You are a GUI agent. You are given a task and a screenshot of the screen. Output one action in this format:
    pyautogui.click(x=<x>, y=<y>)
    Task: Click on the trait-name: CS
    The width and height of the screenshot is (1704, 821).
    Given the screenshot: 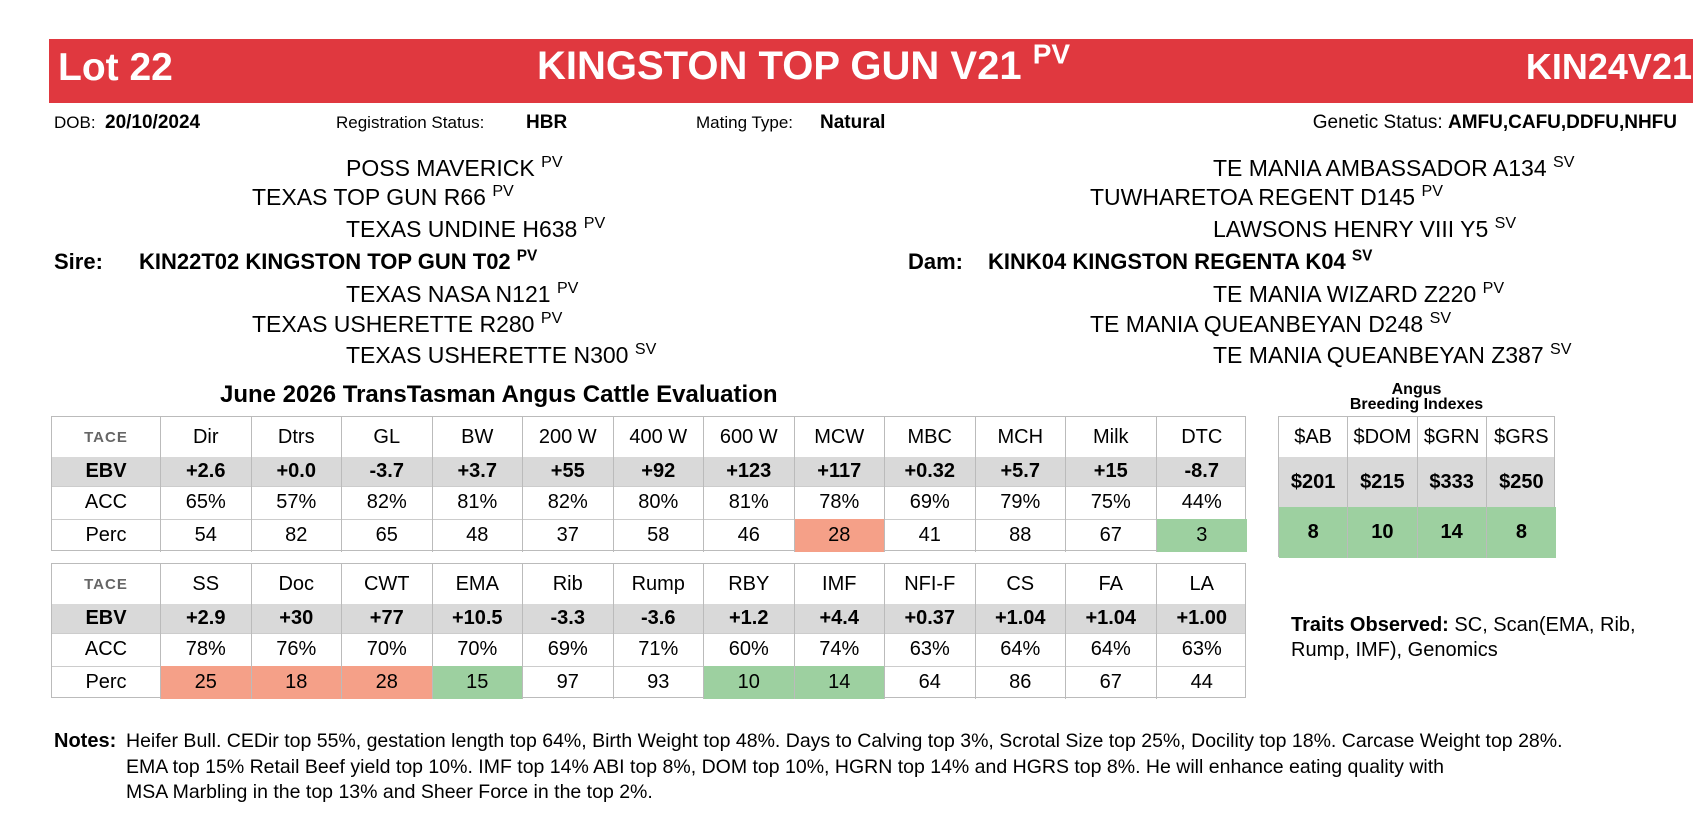 What is the action you would take?
    pyautogui.click(x=1021, y=584)
    